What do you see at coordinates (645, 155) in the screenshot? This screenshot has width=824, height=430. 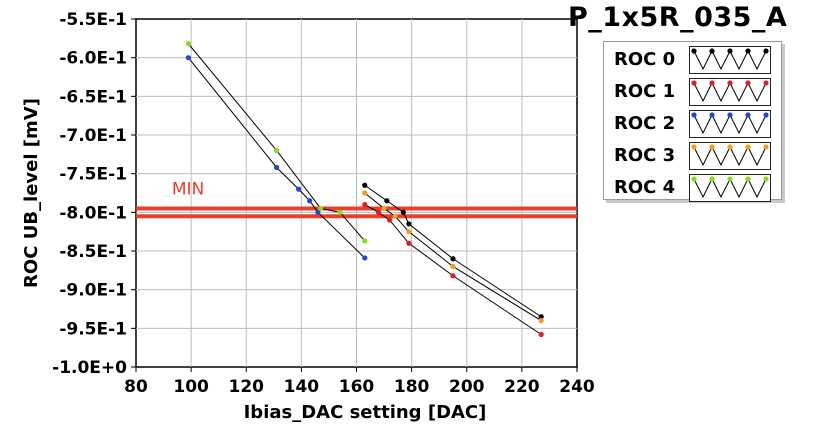 I see `legend-label: ROC 3` at bounding box center [645, 155].